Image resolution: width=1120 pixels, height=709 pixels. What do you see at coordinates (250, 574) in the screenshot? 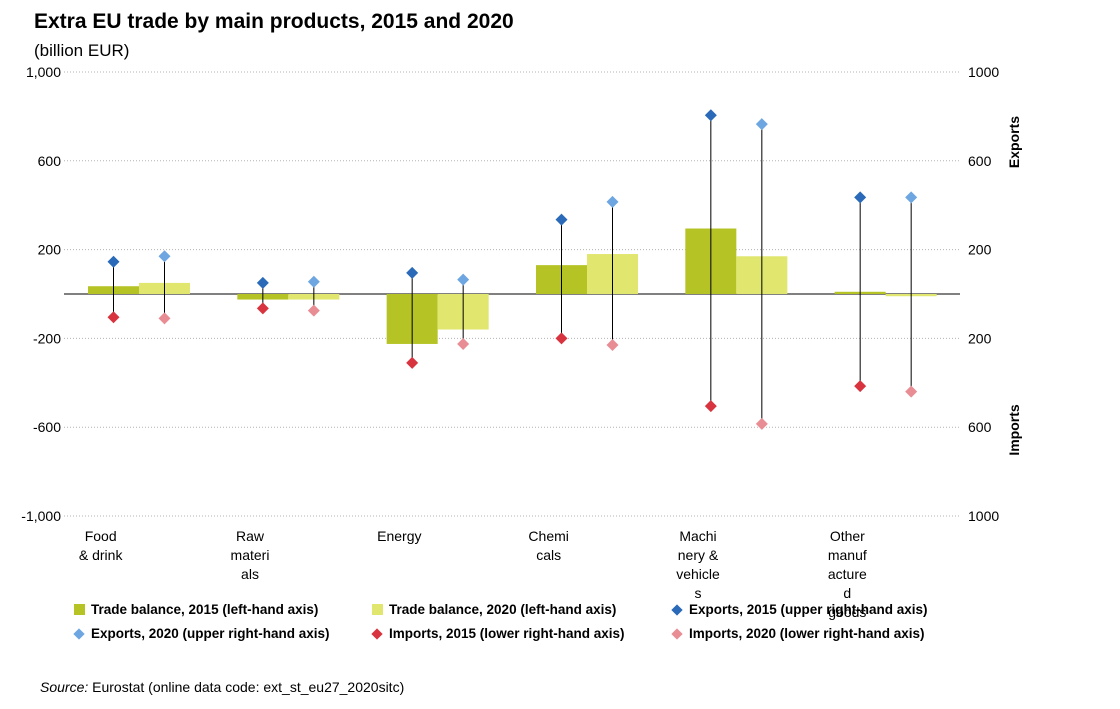
I see `x-tick-label: als` at bounding box center [250, 574].